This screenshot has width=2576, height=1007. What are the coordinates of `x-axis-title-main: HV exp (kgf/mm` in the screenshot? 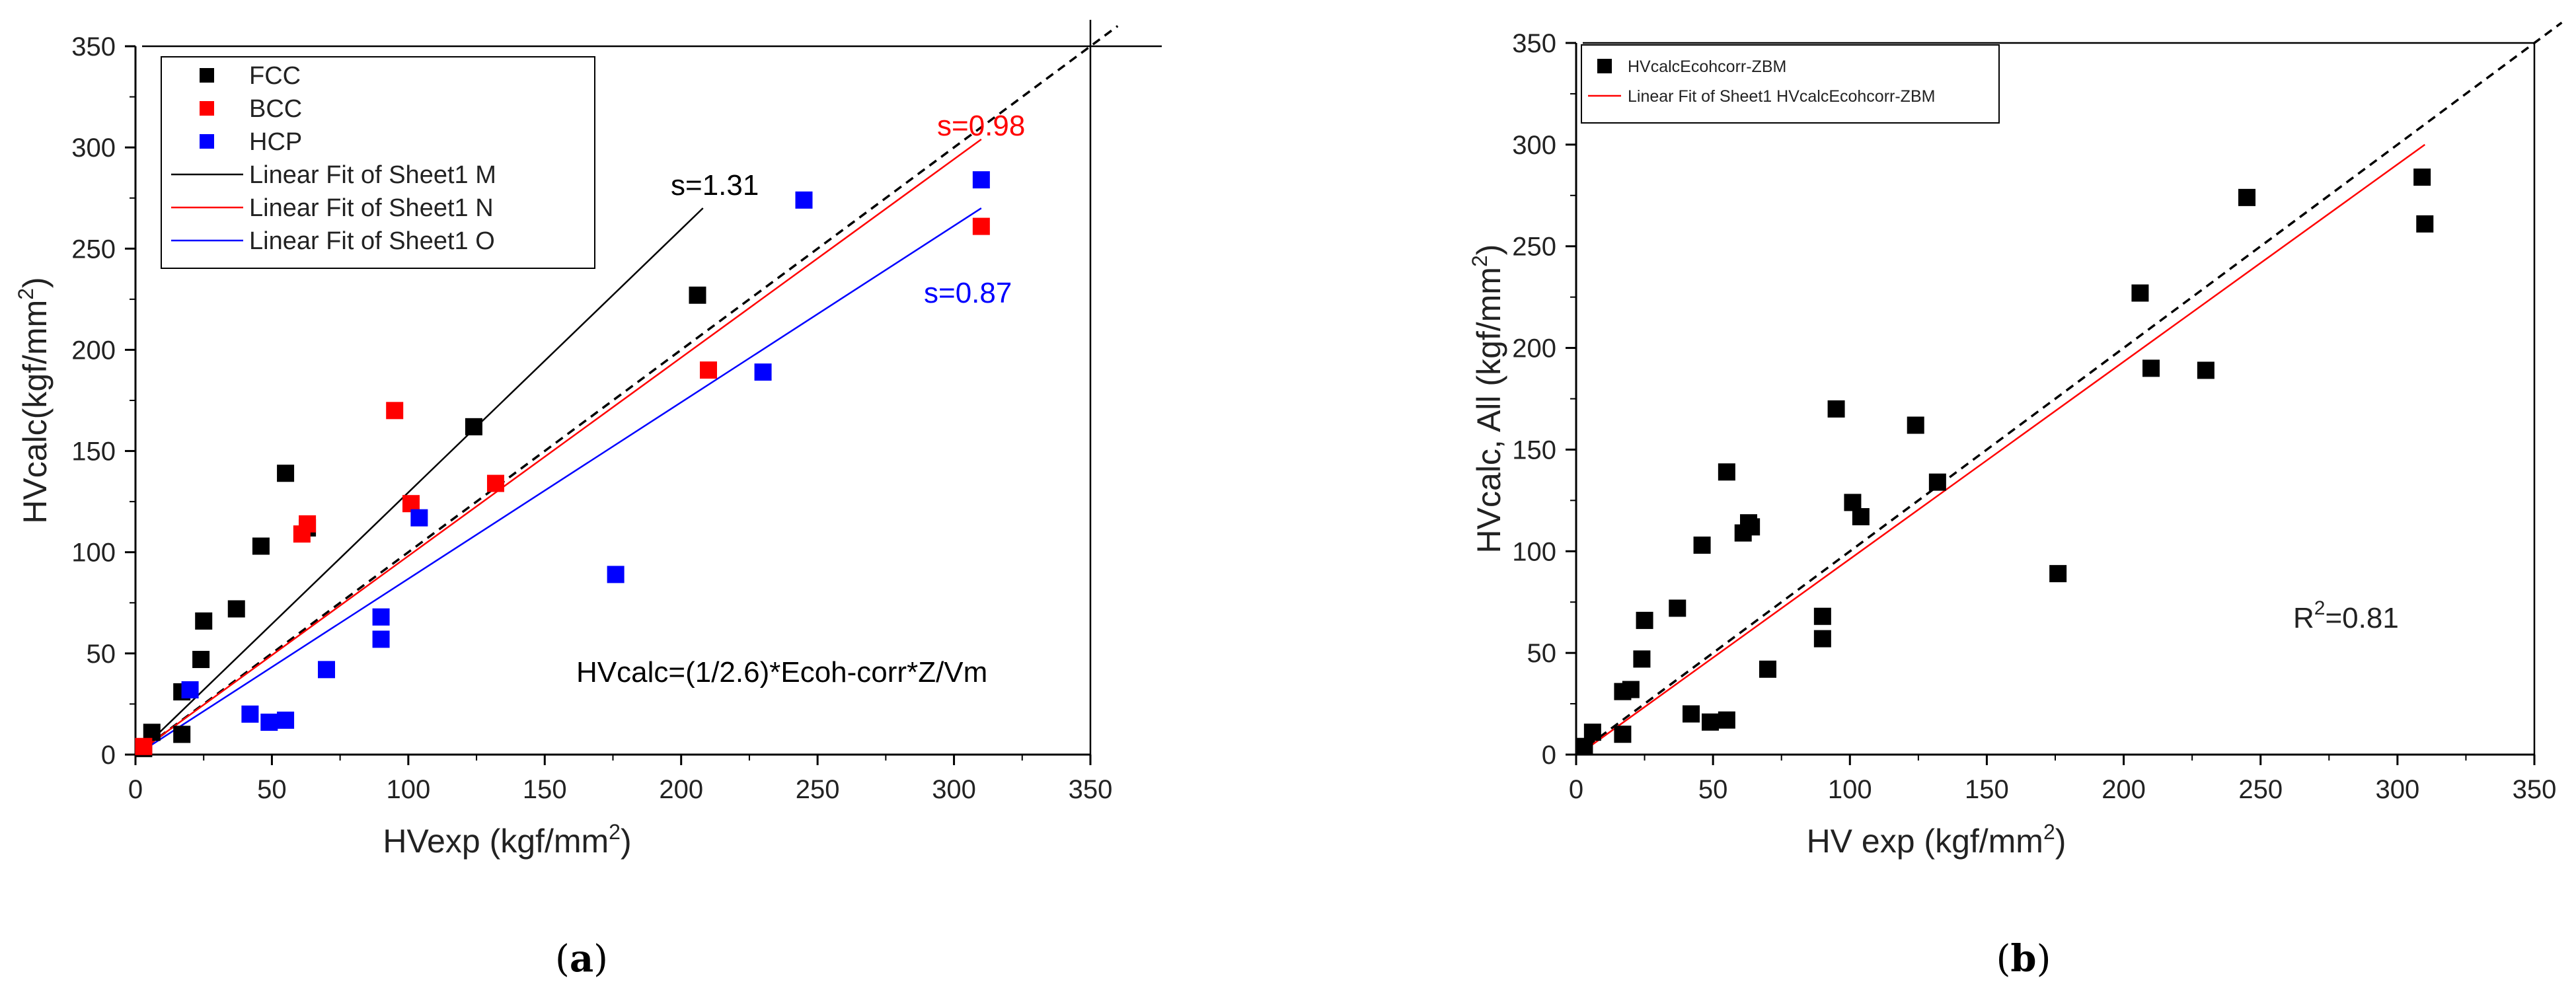 It's located at (1925, 841).